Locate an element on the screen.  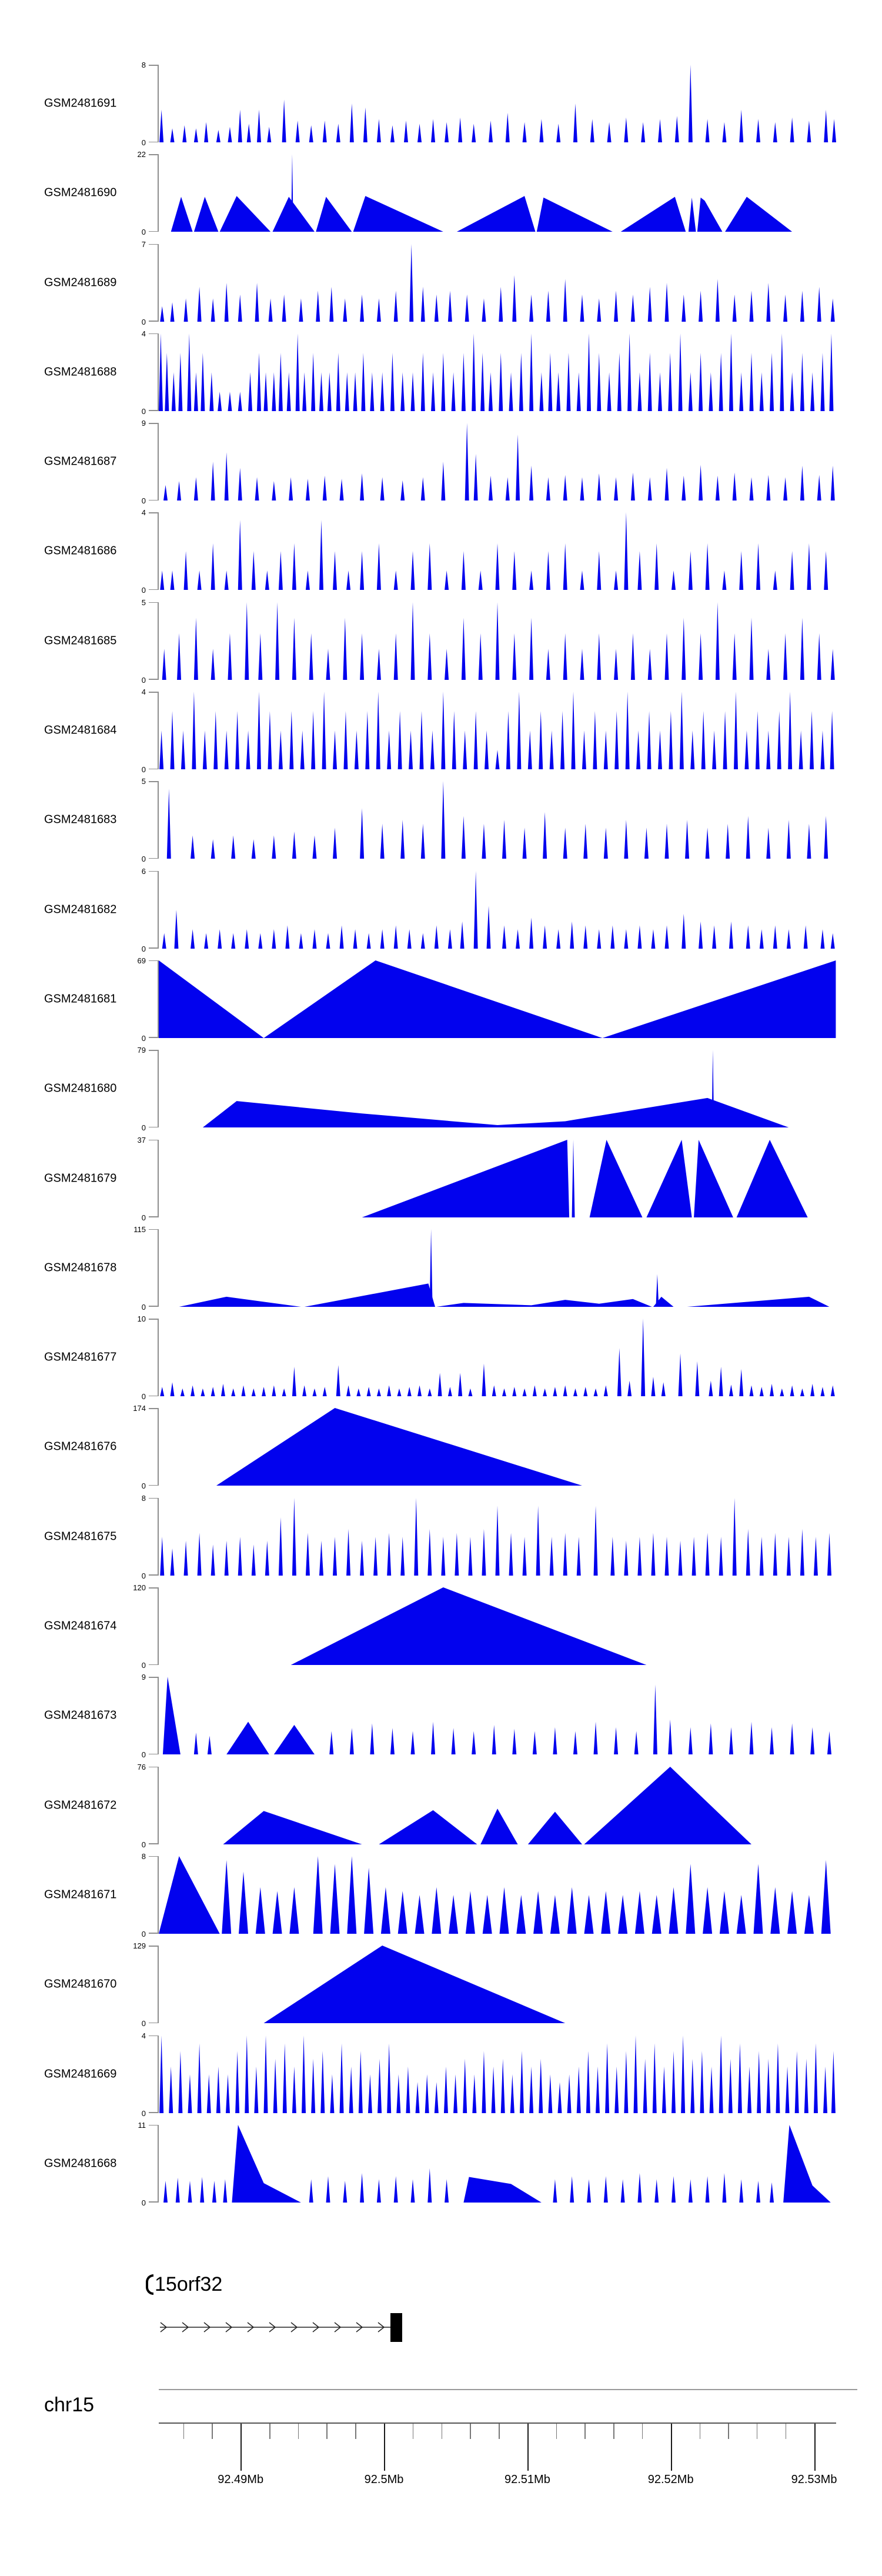
track-label: GSM2481689 is located at coordinates (80, 282).